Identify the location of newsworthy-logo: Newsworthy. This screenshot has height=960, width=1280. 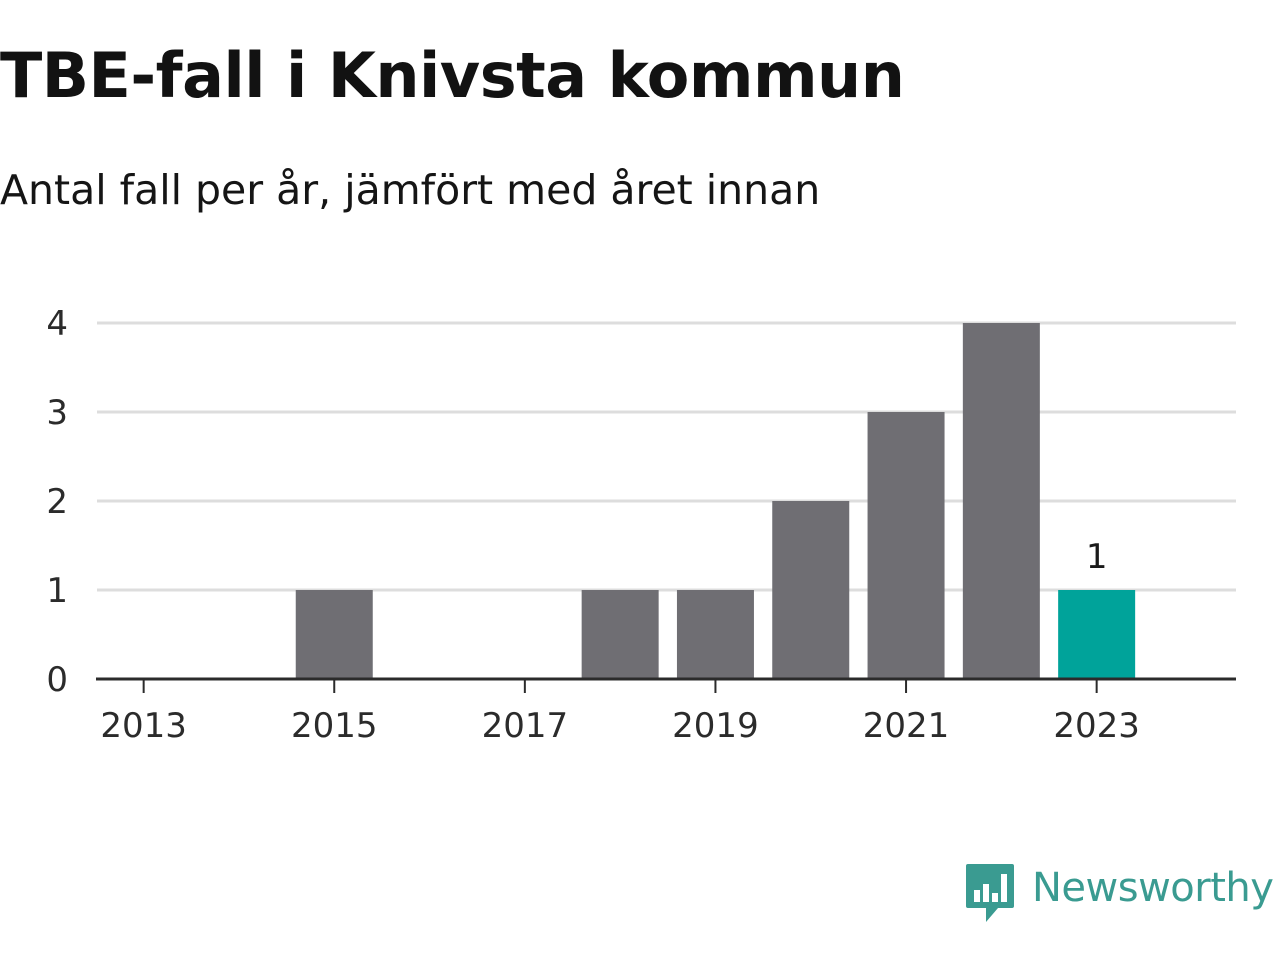
(1119, 894).